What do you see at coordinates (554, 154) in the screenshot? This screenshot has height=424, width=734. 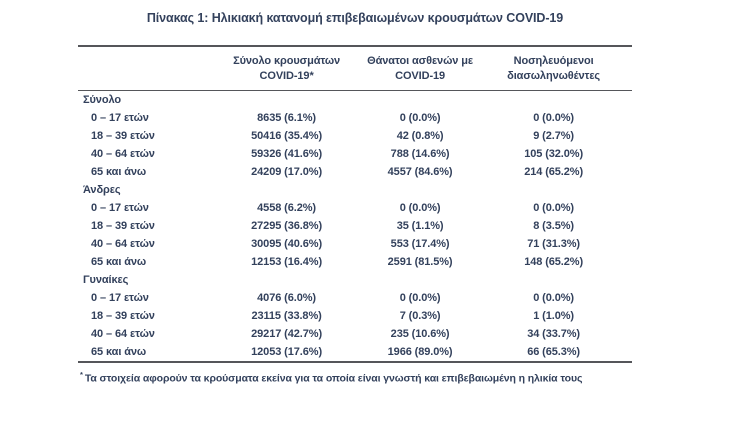 I see `intubated-cell: 105 (32.0%)` at bounding box center [554, 154].